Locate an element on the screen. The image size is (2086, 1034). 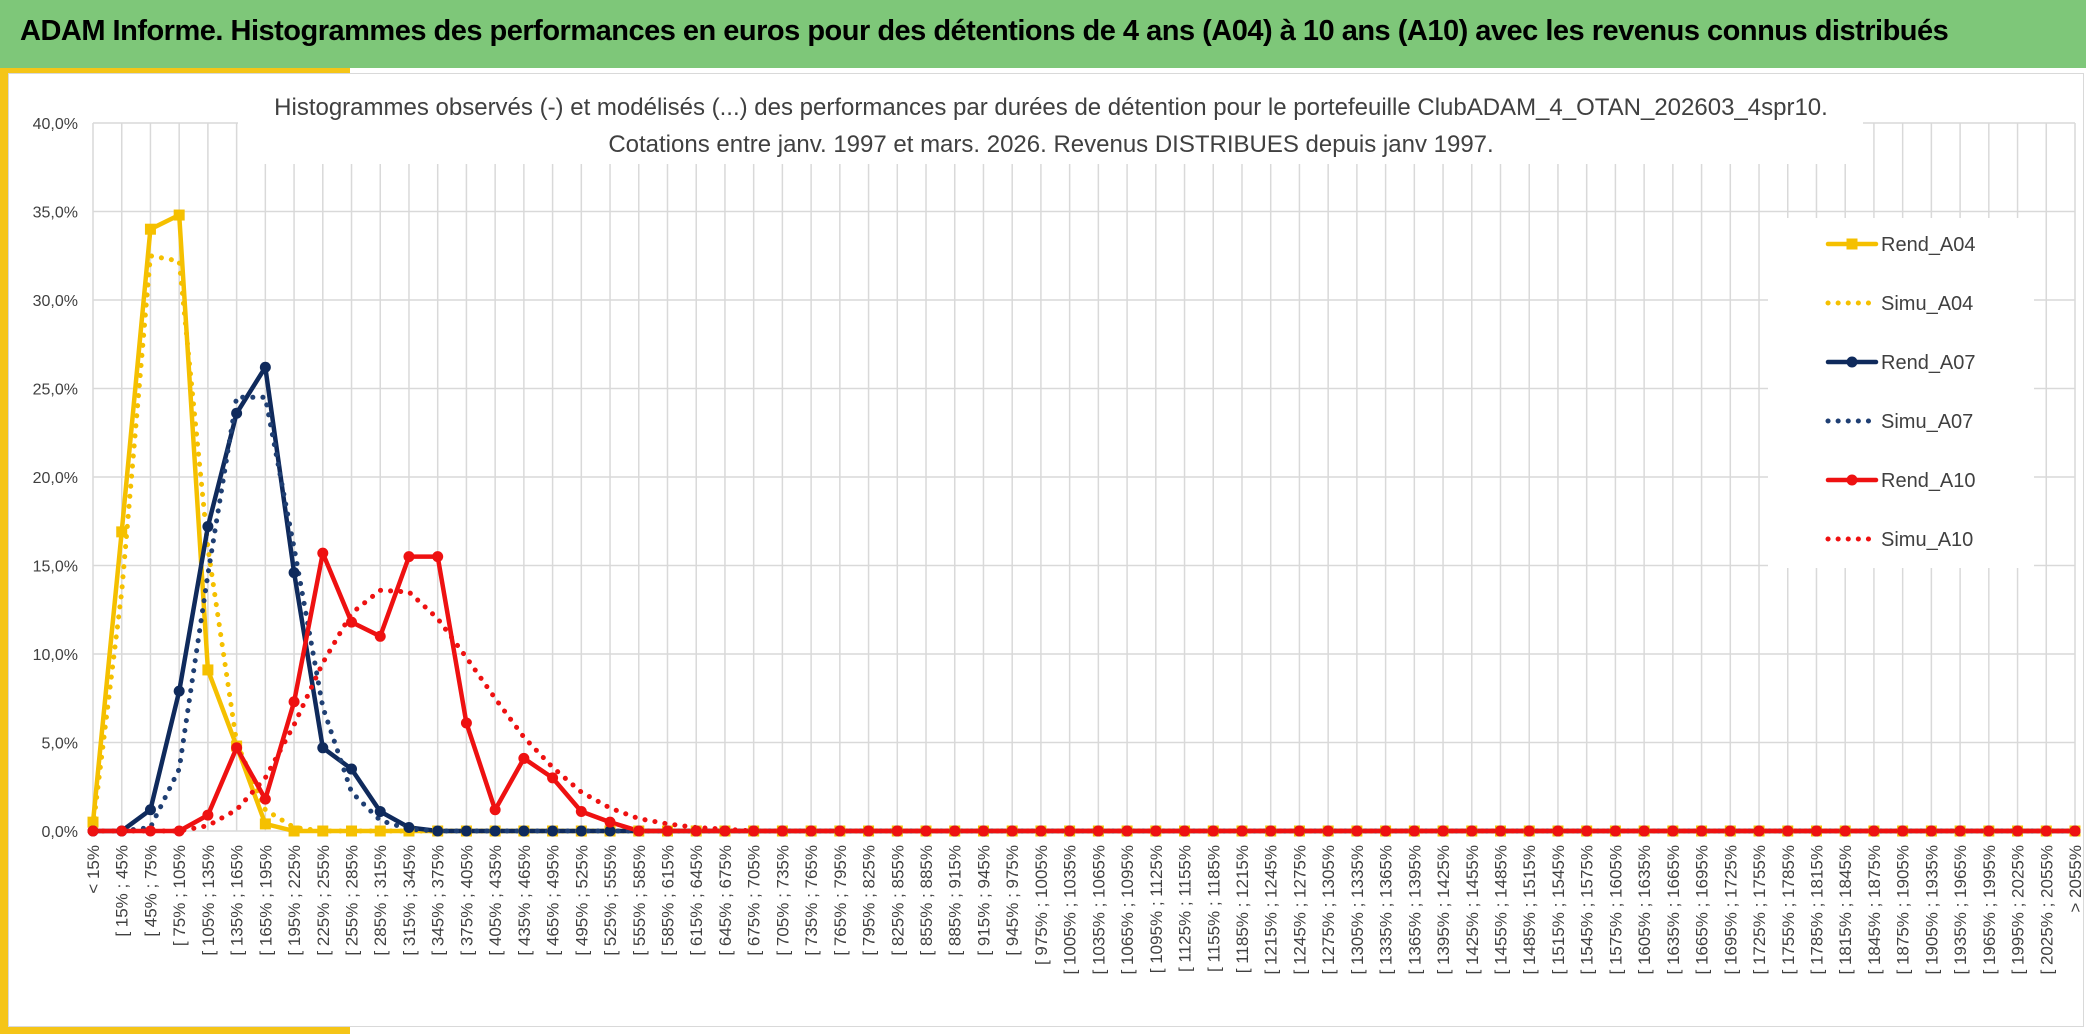
x-tick-label: [ 1185% ; 1215% is located at coordinates (1242, 909).